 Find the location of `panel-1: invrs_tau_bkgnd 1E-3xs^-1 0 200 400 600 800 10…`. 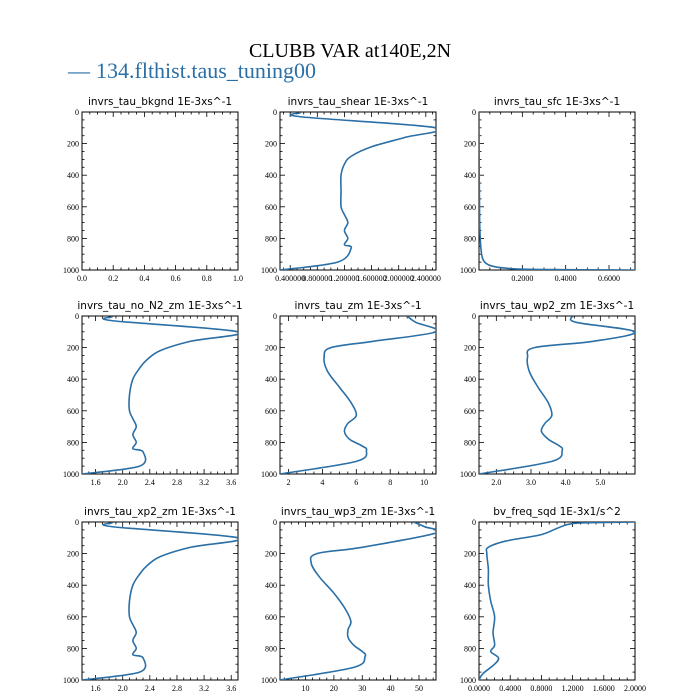

panel-1: invrs_tau_bkgnd 1E-3xs^-1 0 200 400 600 800 10… is located at coordinates (153, 189).